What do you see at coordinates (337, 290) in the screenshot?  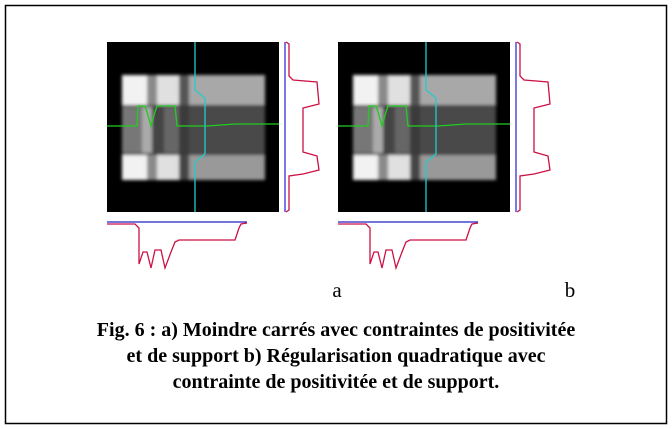 I see `panel-label: a` at bounding box center [337, 290].